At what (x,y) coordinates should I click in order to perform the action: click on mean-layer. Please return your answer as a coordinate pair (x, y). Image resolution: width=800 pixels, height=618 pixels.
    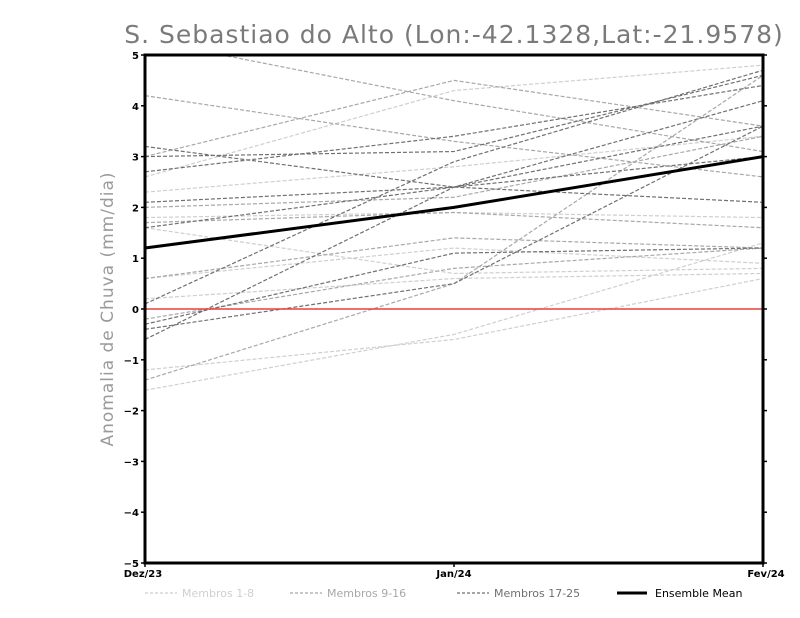
    Looking at the image, I should click on (454, 202).